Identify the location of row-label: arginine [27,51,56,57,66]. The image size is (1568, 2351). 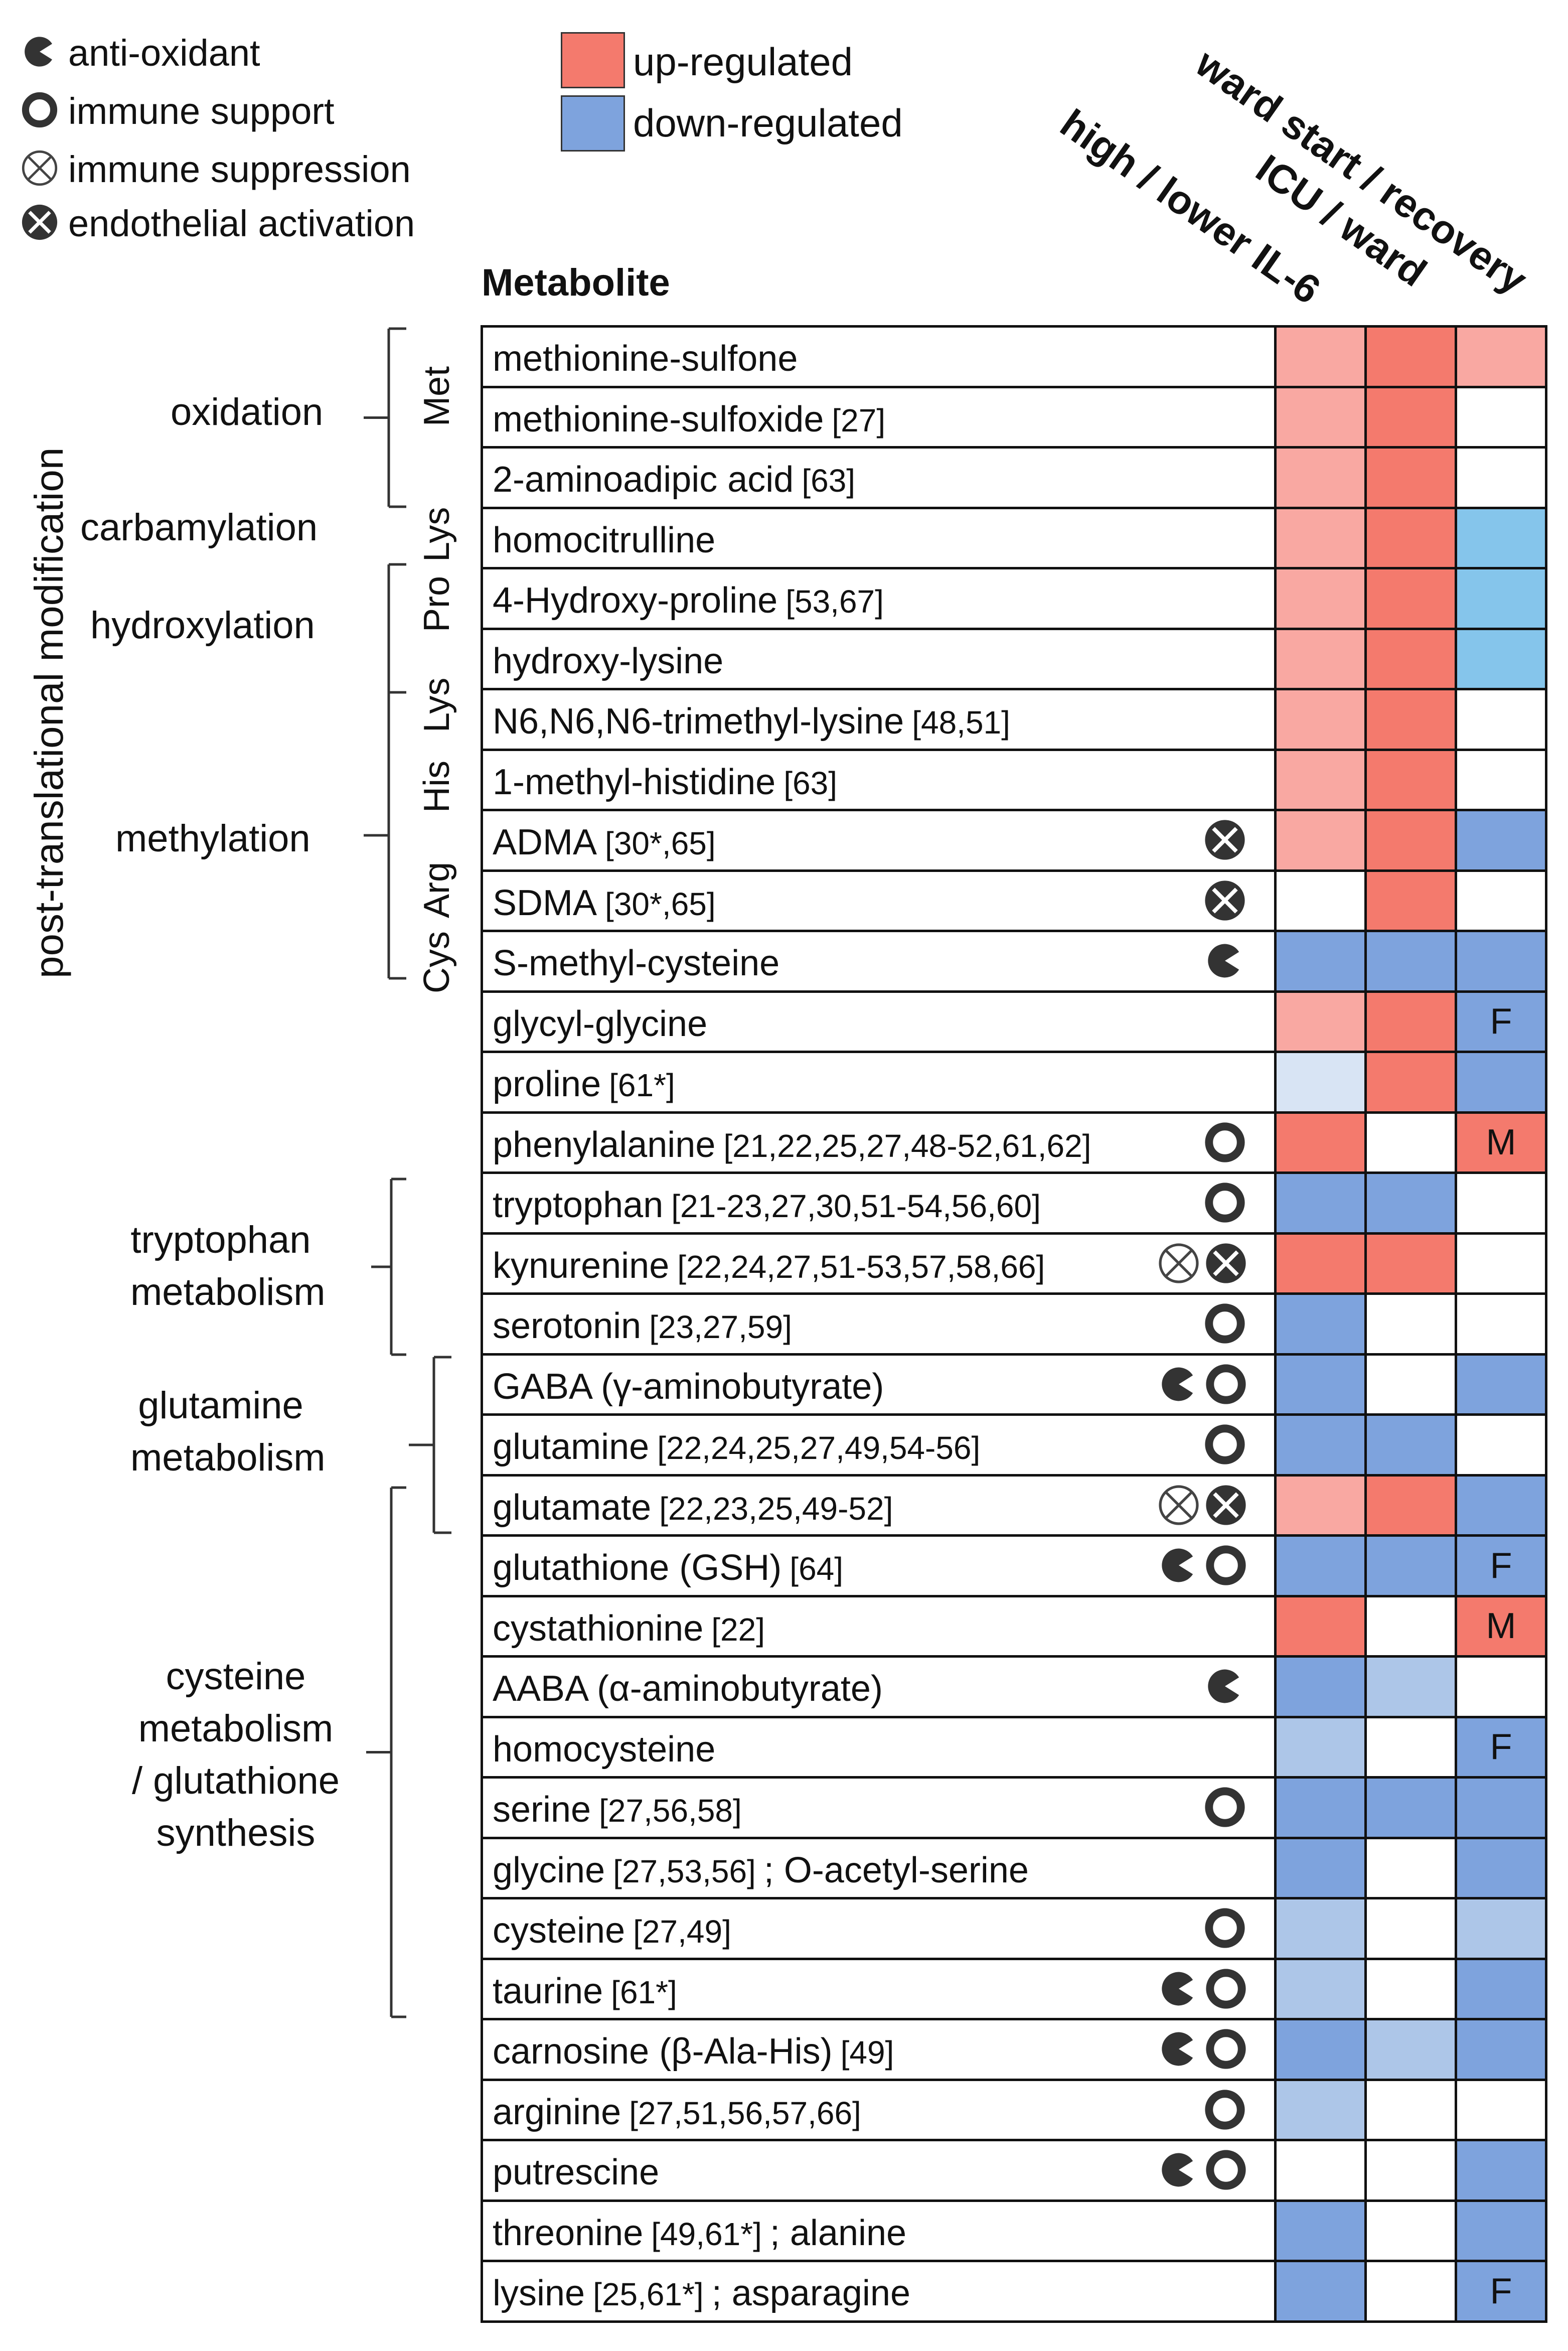
(677, 2112).